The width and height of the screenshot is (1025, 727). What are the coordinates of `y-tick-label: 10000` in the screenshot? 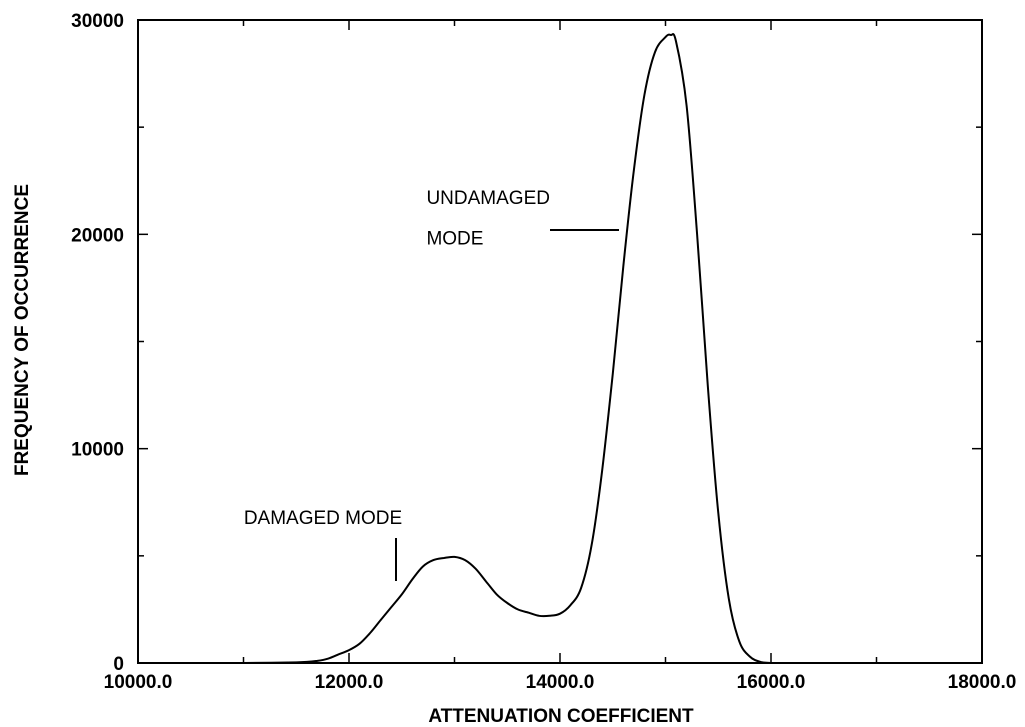 It's located at (97, 450).